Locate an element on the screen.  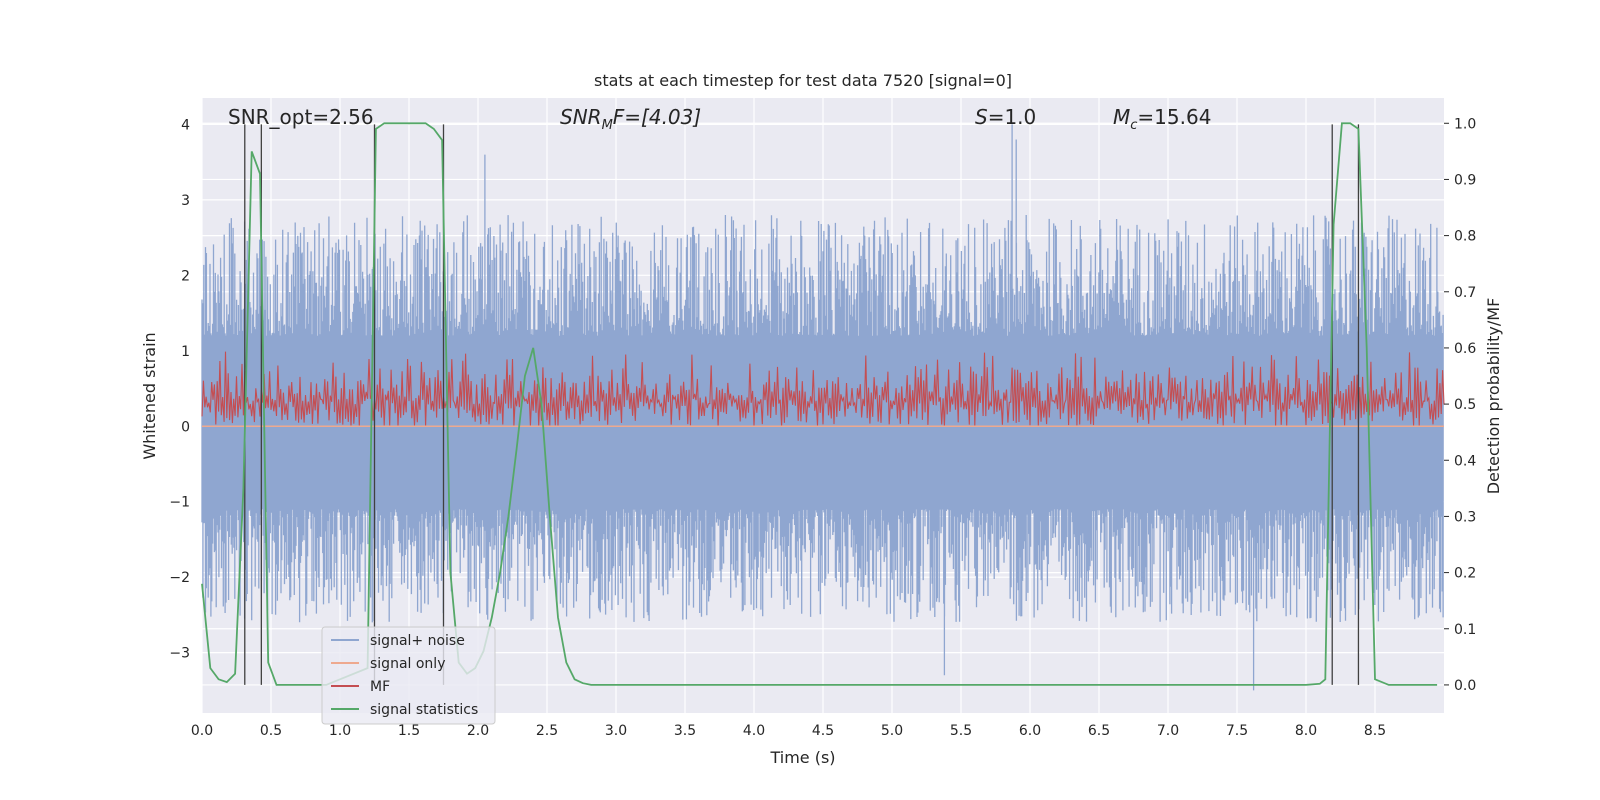
x-axis-label: Time (s) is located at coordinates (802, 757).